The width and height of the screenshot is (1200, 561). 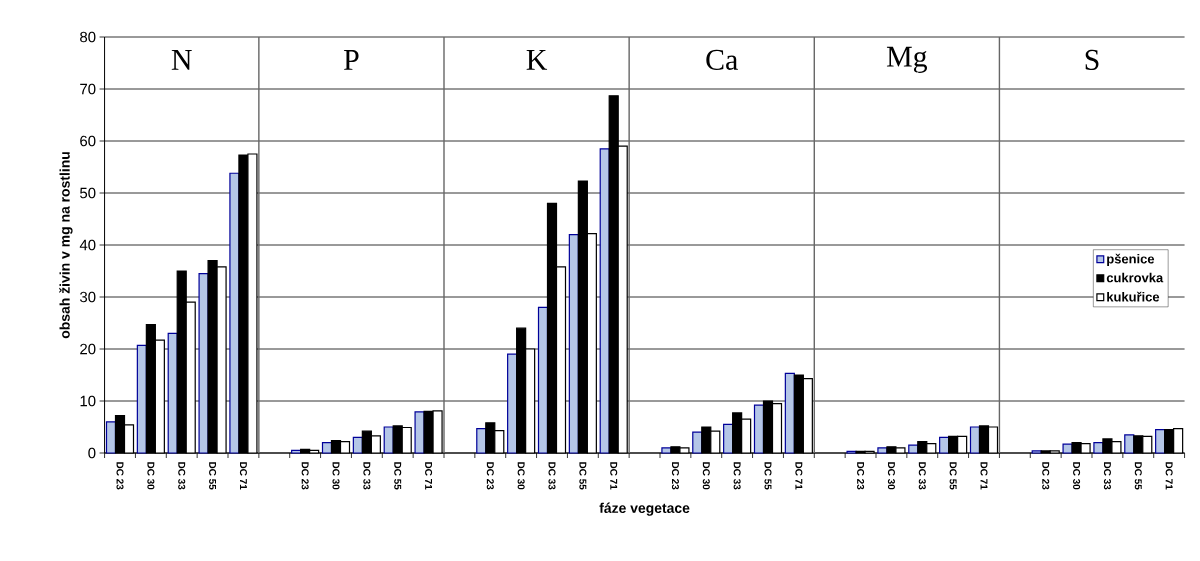 What do you see at coordinates (87, 245) in the screenshot?
I see `y-tick-label: 40` at bounding box center [87, 245].